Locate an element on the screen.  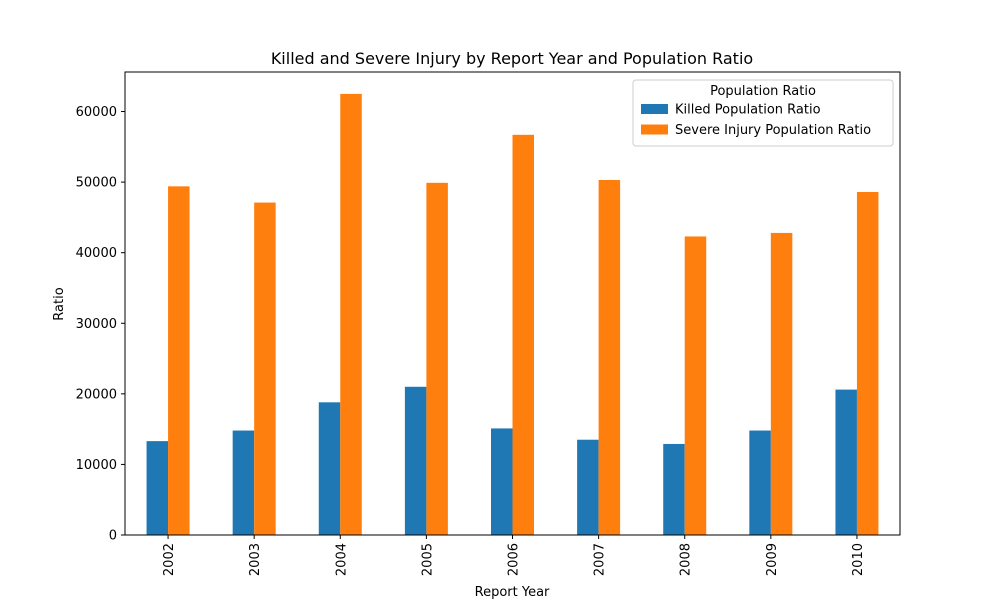
bar-severe-injury-2004 is located at coordinates (351, 314).